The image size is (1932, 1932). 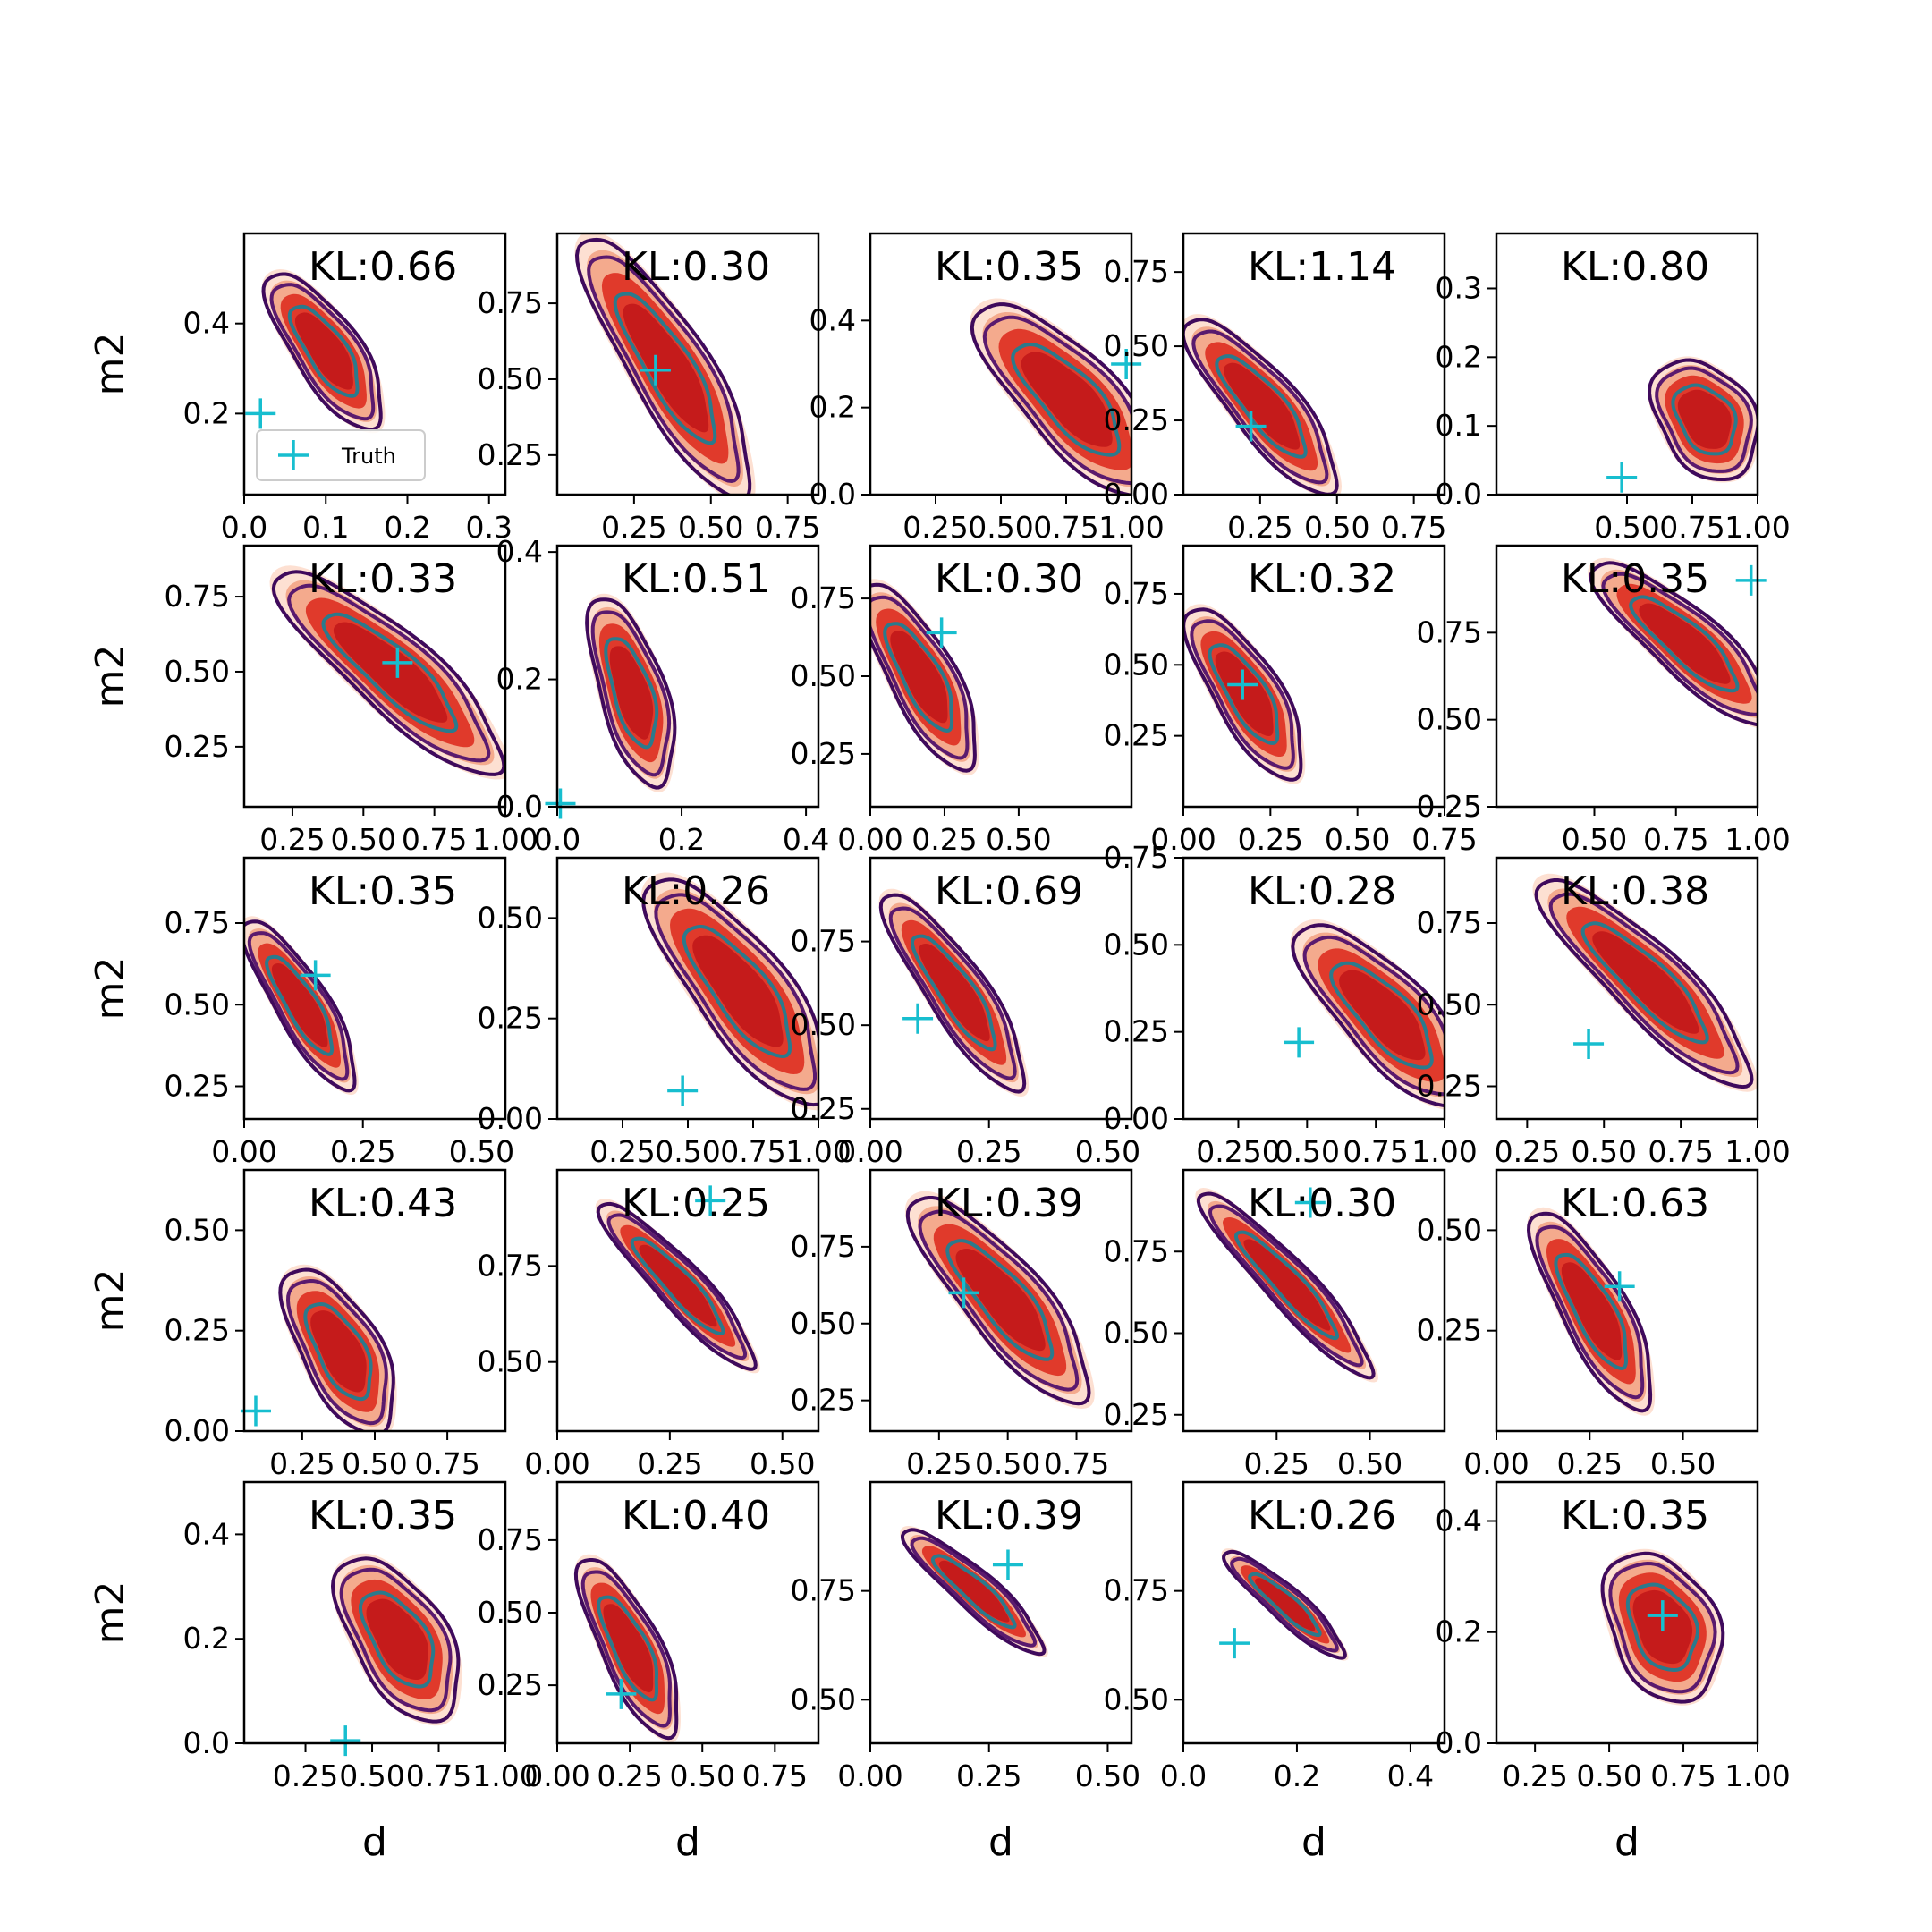 I want to click on y-tick-label: 0.00, so click(x=1136, y=1118).